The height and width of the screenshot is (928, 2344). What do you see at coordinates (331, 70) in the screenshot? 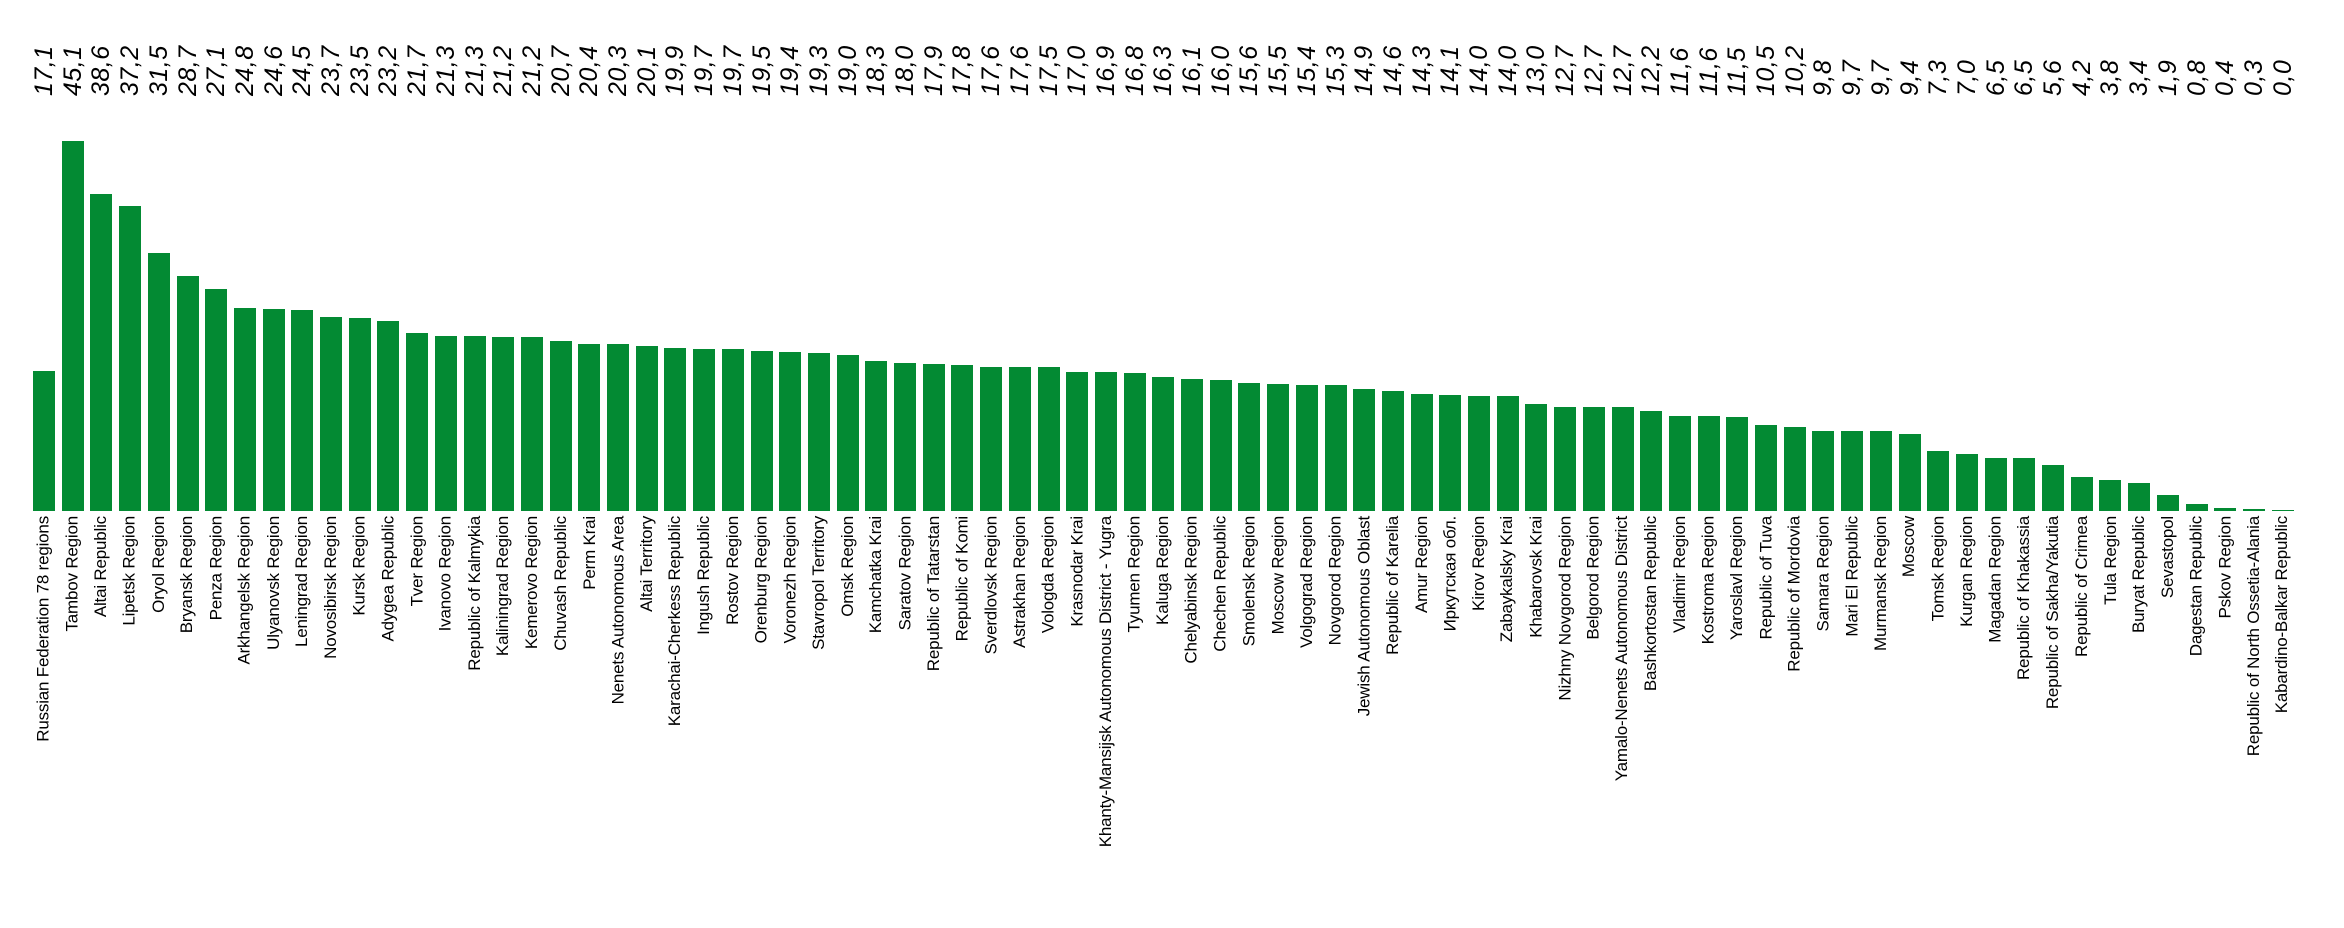
I see `bar-value-label: 23,7` at bounding box center [331, 70].